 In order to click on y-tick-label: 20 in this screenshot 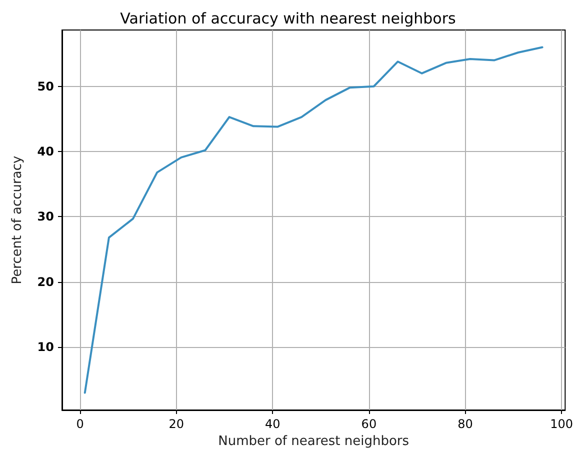, I will do `click(45, 281)`.